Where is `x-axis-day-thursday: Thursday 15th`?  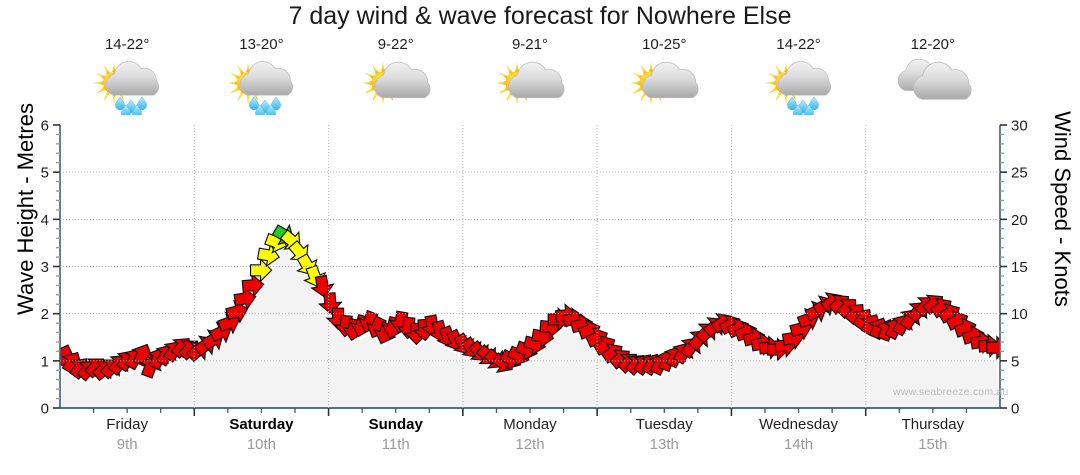
x-axis-day-thursday: Thursday 15th is located at coordinates (933, 443).